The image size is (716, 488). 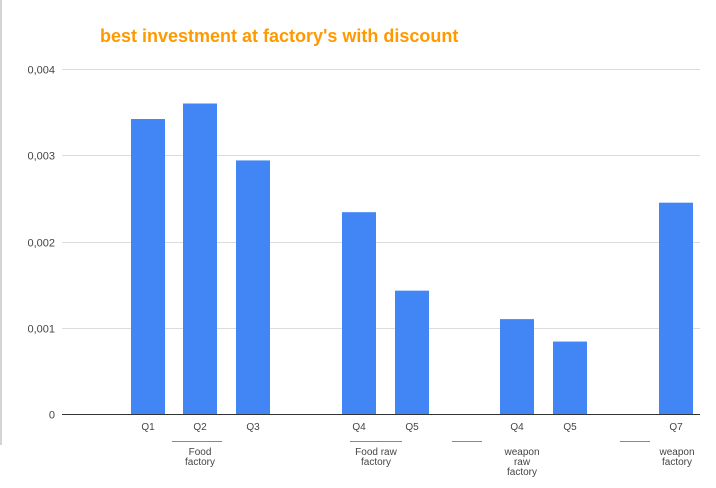 What do you see at coordinates (52, 416) in the screenshot?
I see `y-tick-label: 0` at bounding box center [52, 416].